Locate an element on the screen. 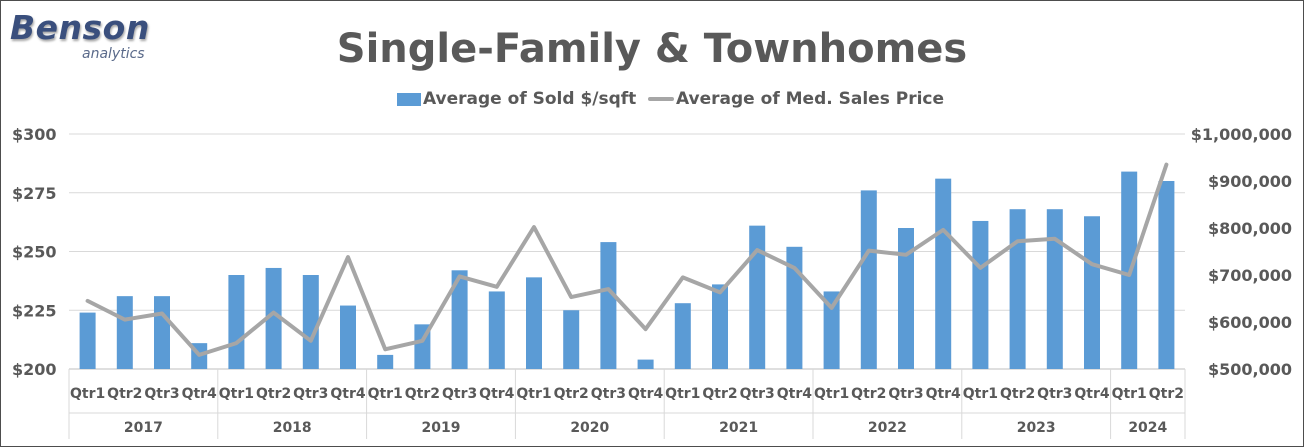 Image resolution: width=1304 pixels, height=447 pixels. x-year-label: 2021 is located at coordinates (738, 428).